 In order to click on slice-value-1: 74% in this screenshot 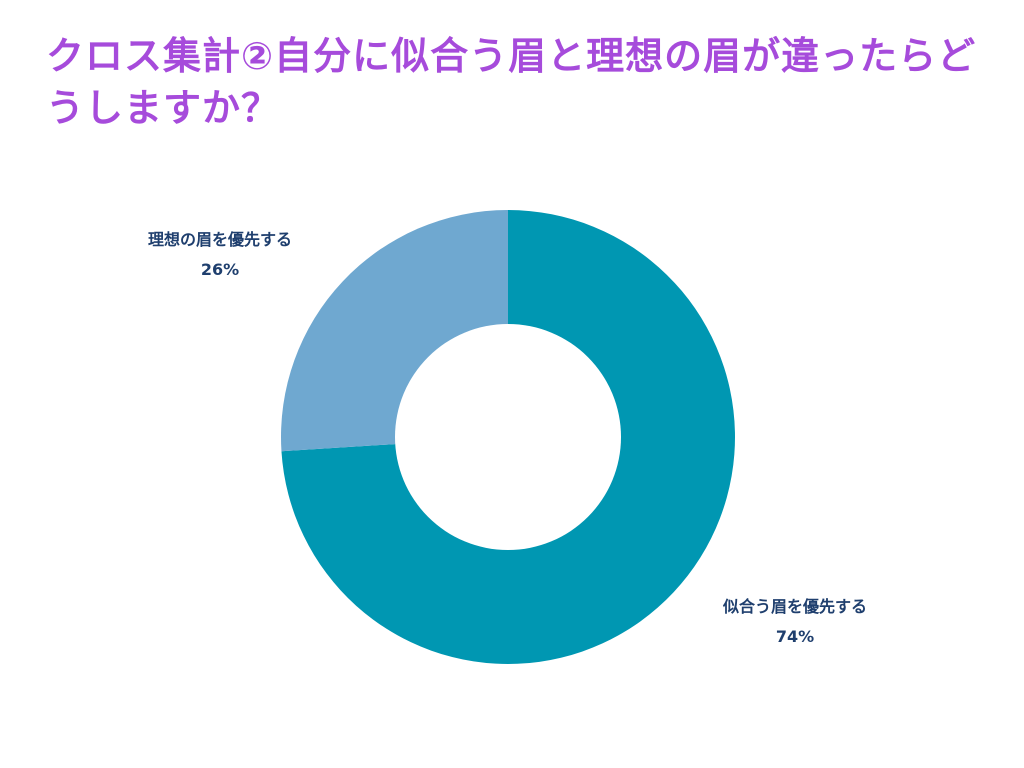, I will do `click(795, 636)`.